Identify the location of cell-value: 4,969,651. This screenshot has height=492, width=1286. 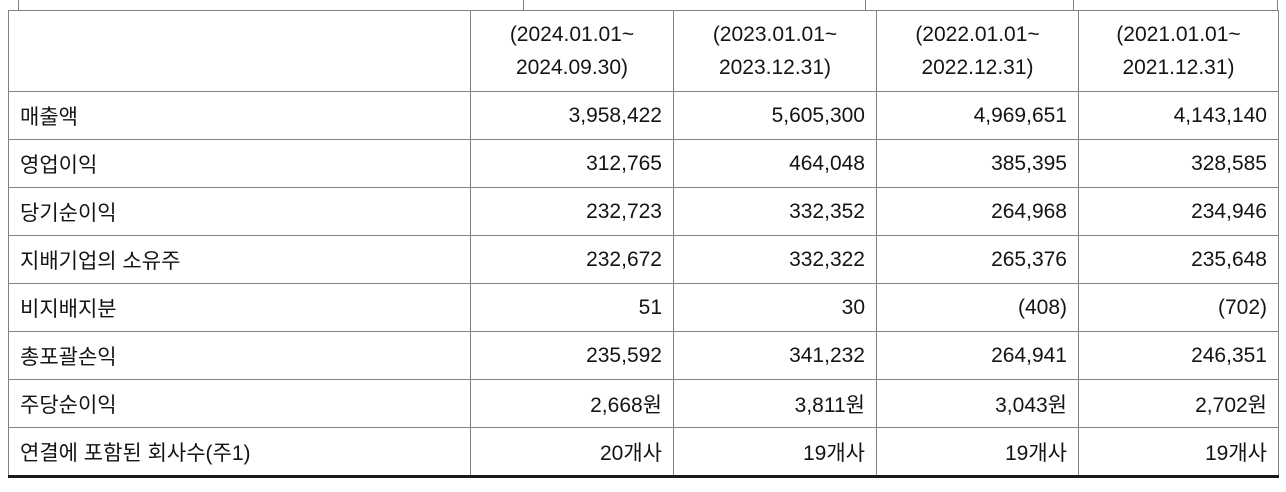
(977, 115).